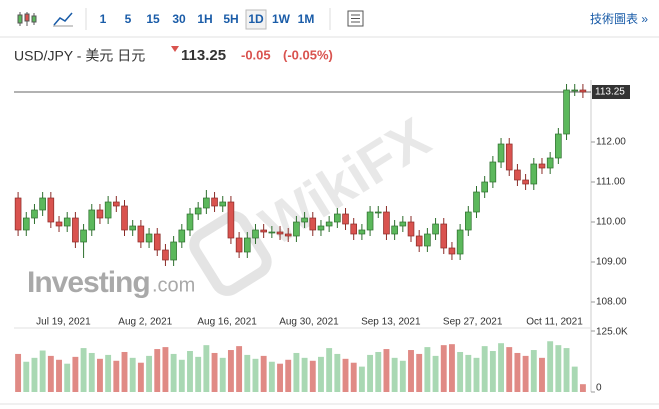 This screenshot has height=409, width=659. Describe the element at coordinates (63, 19) in the screenshot. I see `line-icon` at that location.